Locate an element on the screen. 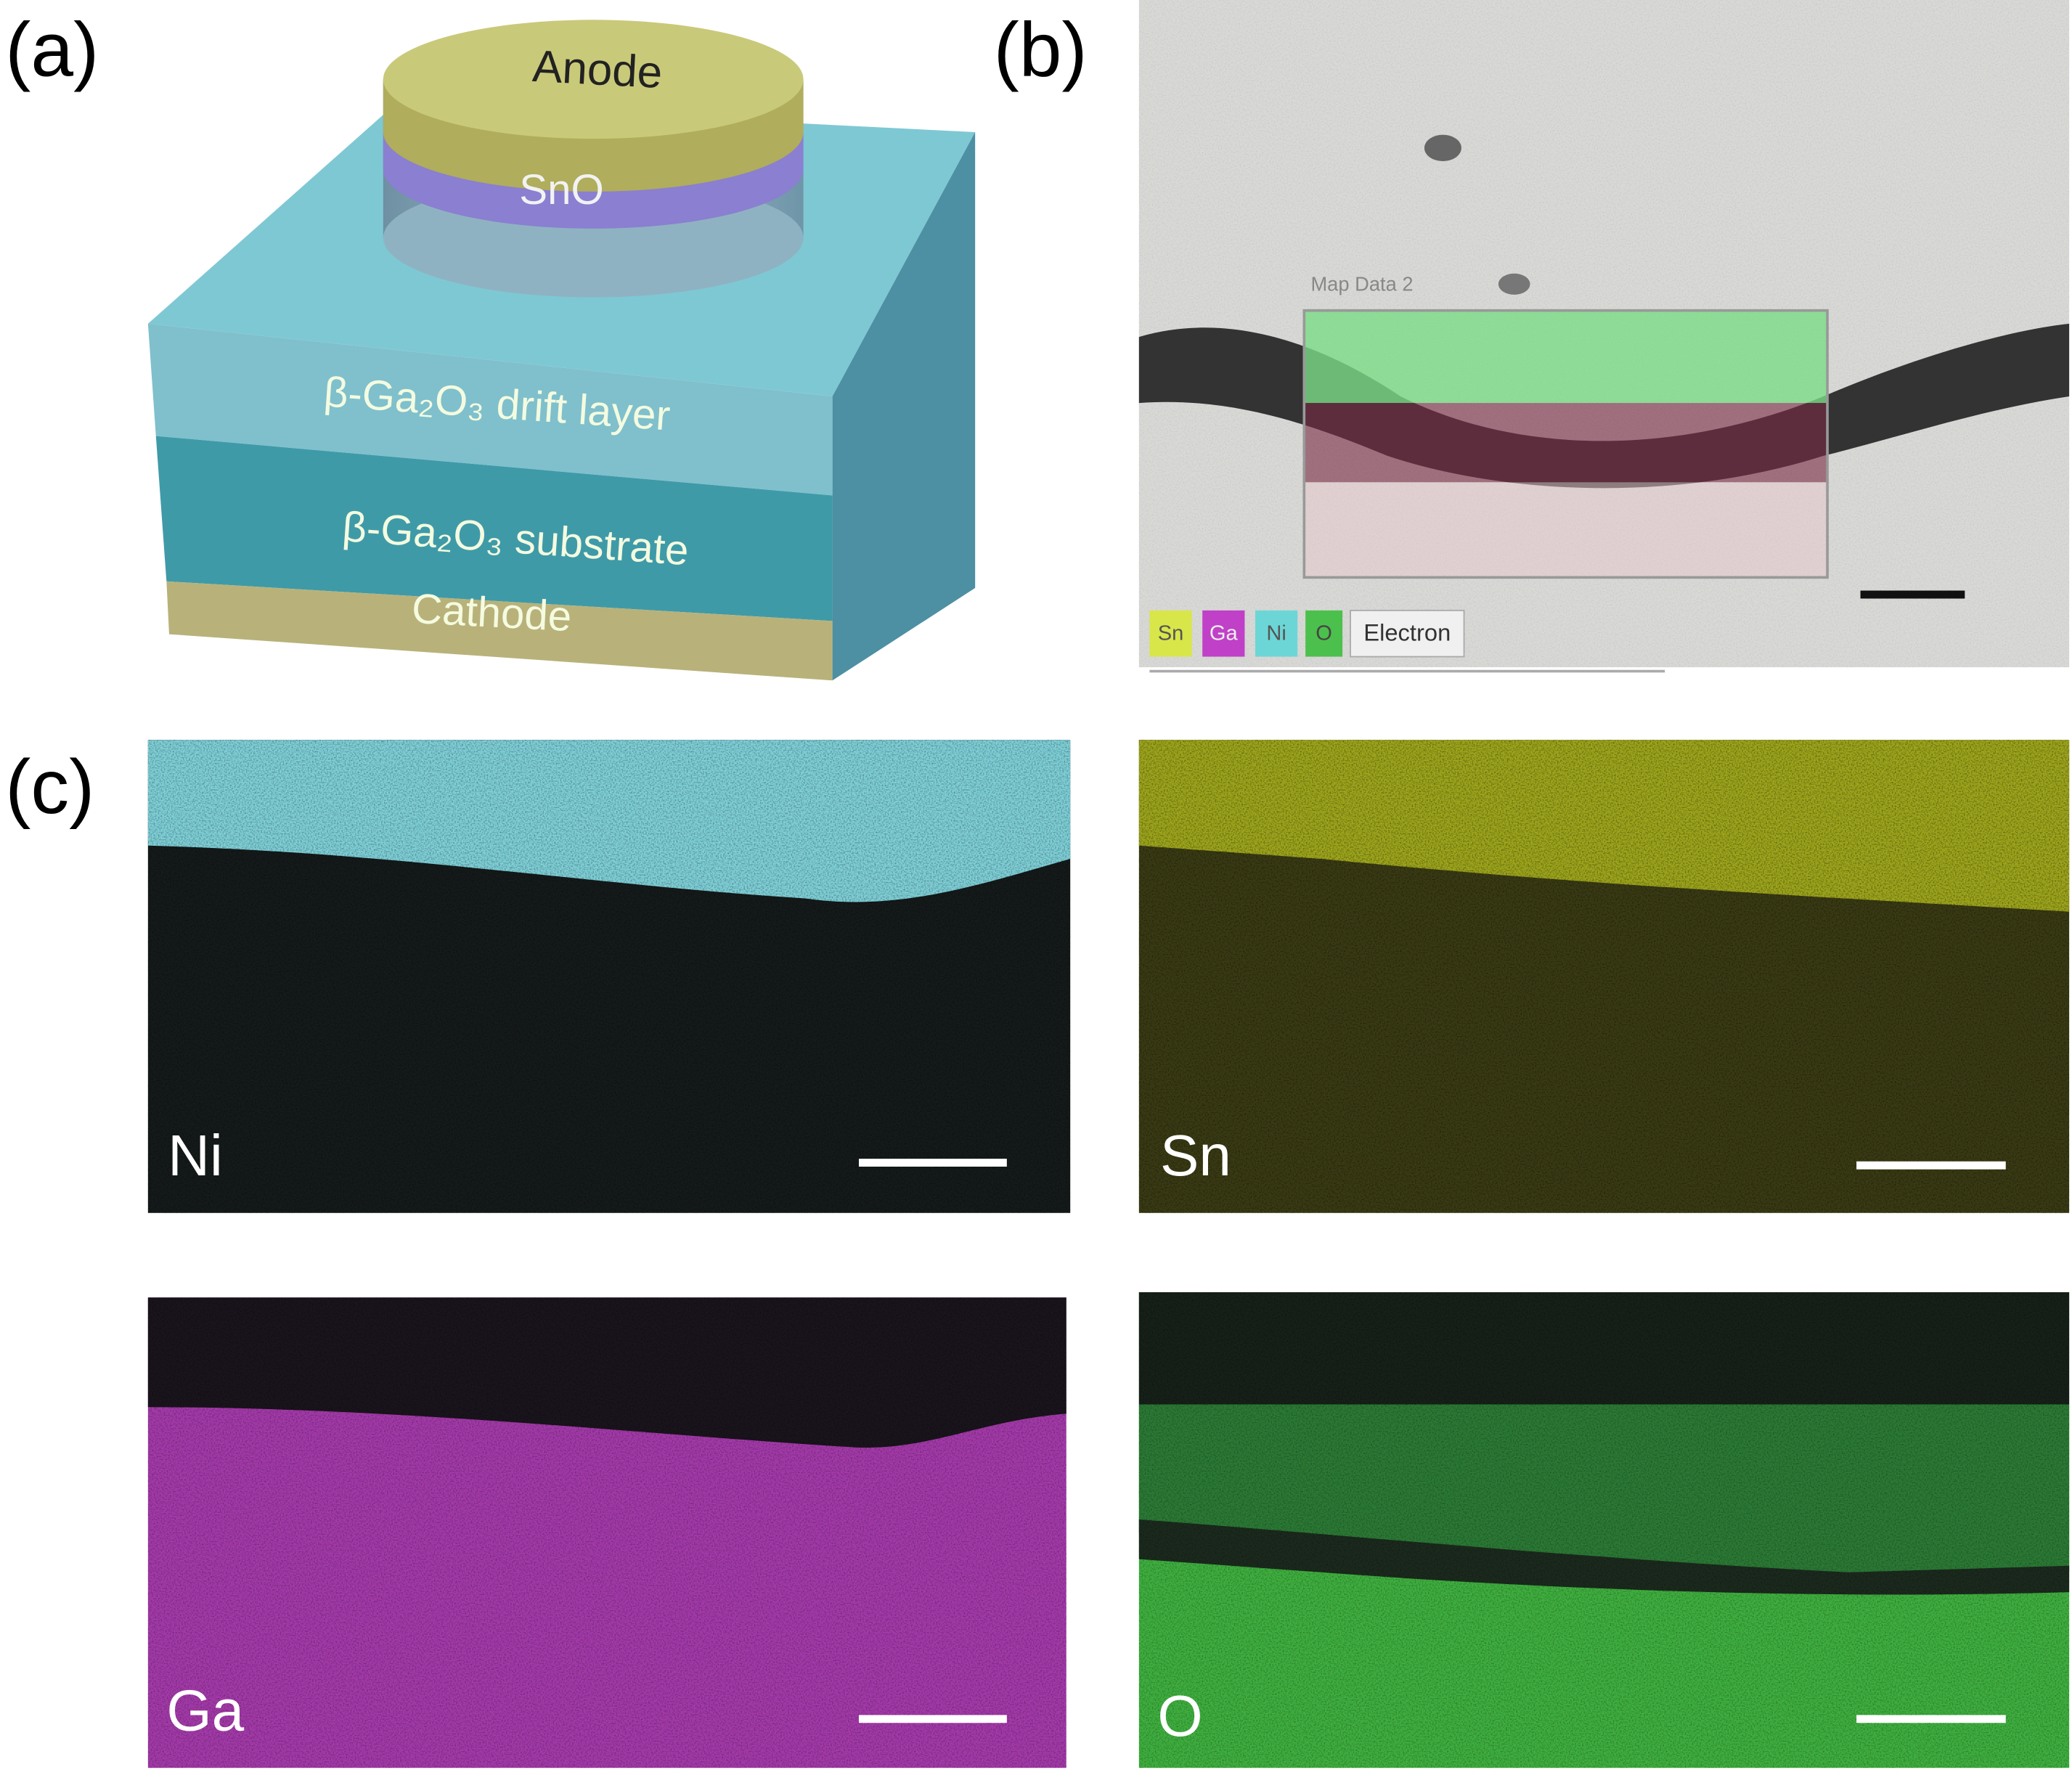 The height and width of the screenshot is (1783, 2072). legend-entry: Sn is located at coordinates (1171, 633).